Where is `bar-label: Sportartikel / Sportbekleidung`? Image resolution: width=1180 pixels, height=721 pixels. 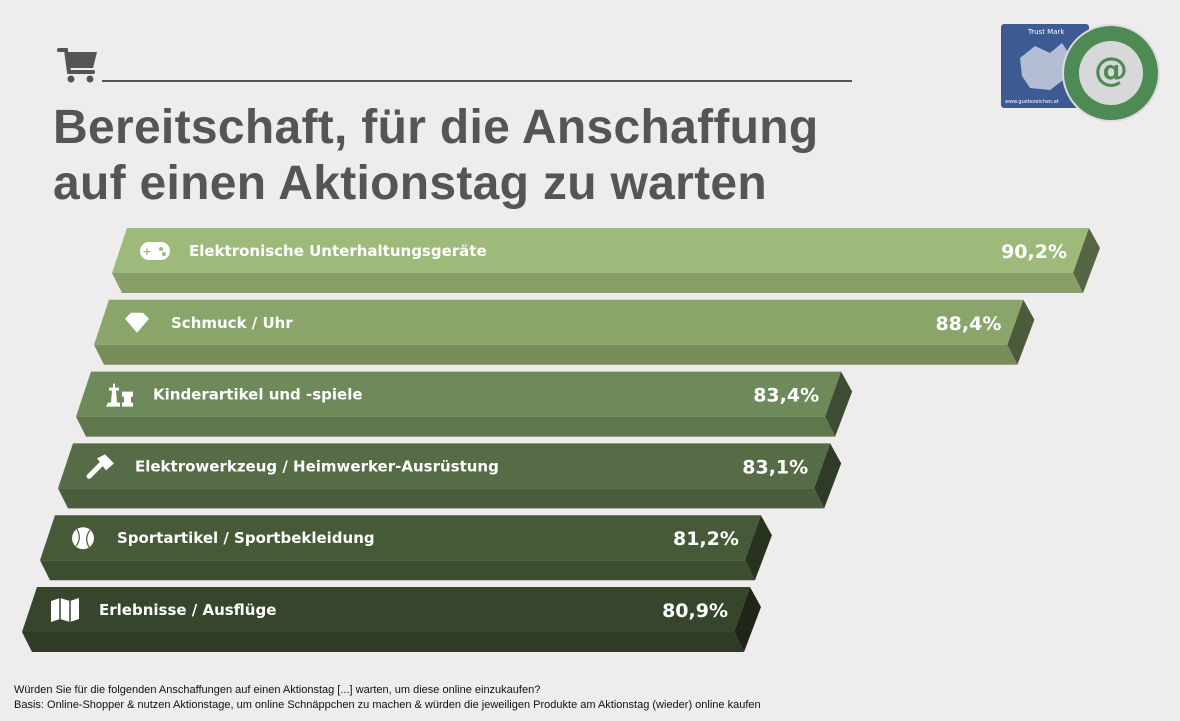 bar-label: Sportartikel / Sportbekleidung is located at coordinates (246, 538).